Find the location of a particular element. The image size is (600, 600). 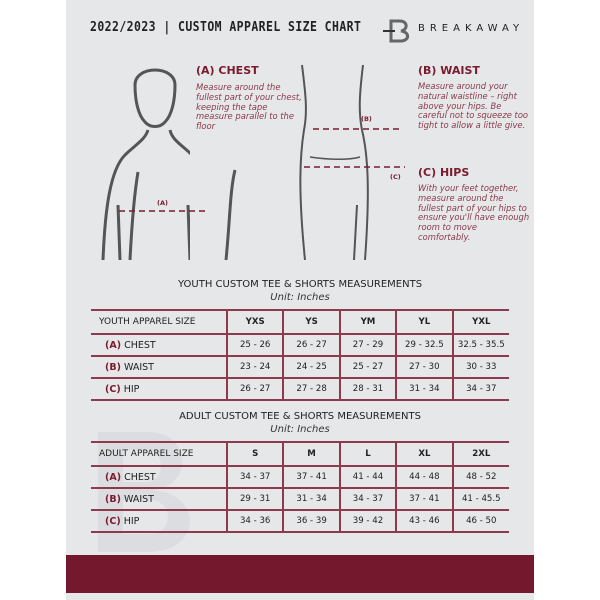

cell: 41 - 45.5 is located at coordinates (480, 498).